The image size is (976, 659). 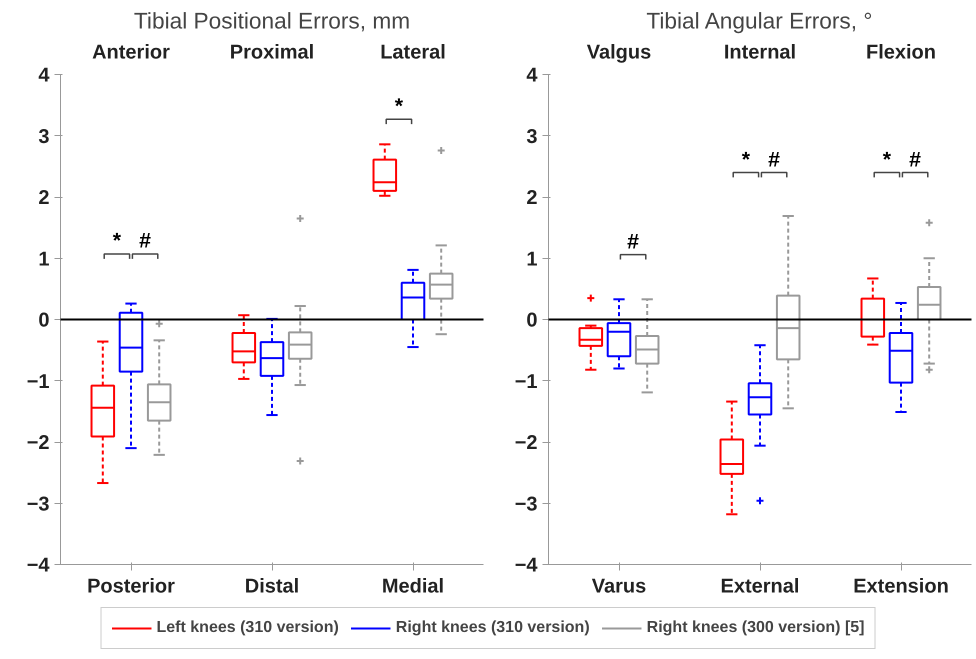 What do you see at coordinates (755, 627) in the screenshot?
I see `legend-label: Right knees (300 version) [5]` at bounding box center [755, 627].